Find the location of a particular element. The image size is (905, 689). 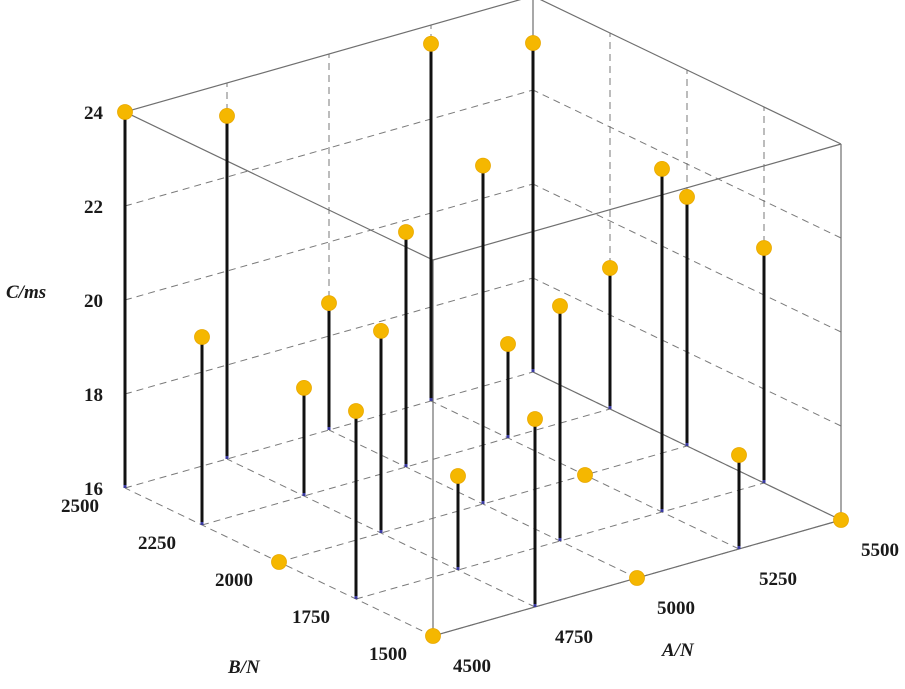

z-tick-label: 22 is located at coordinates (93, 207).